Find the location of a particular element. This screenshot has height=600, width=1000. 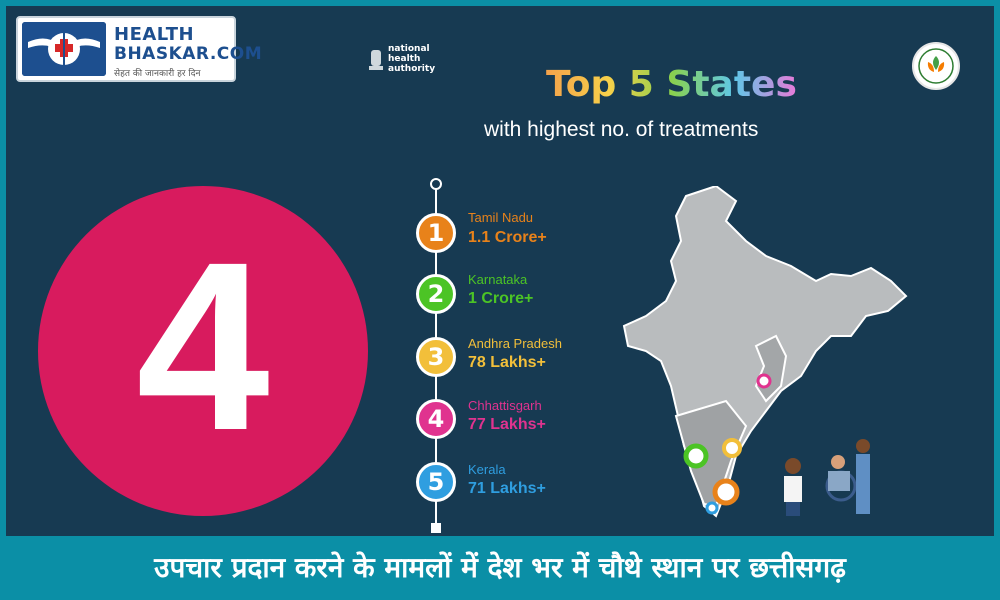

nha-logo: national health authority is located at coordinates (408, 61).